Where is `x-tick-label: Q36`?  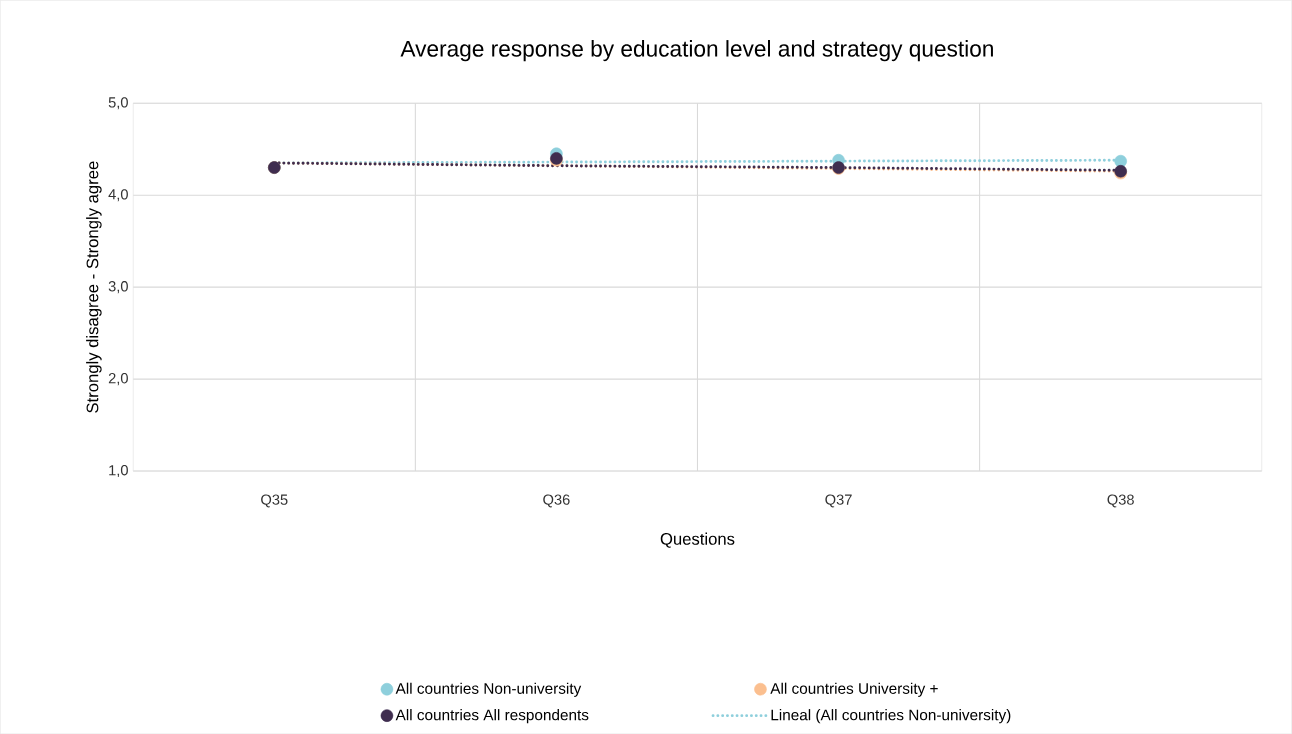
x-tick-label: Q36 is located at coordinates (556, 501).